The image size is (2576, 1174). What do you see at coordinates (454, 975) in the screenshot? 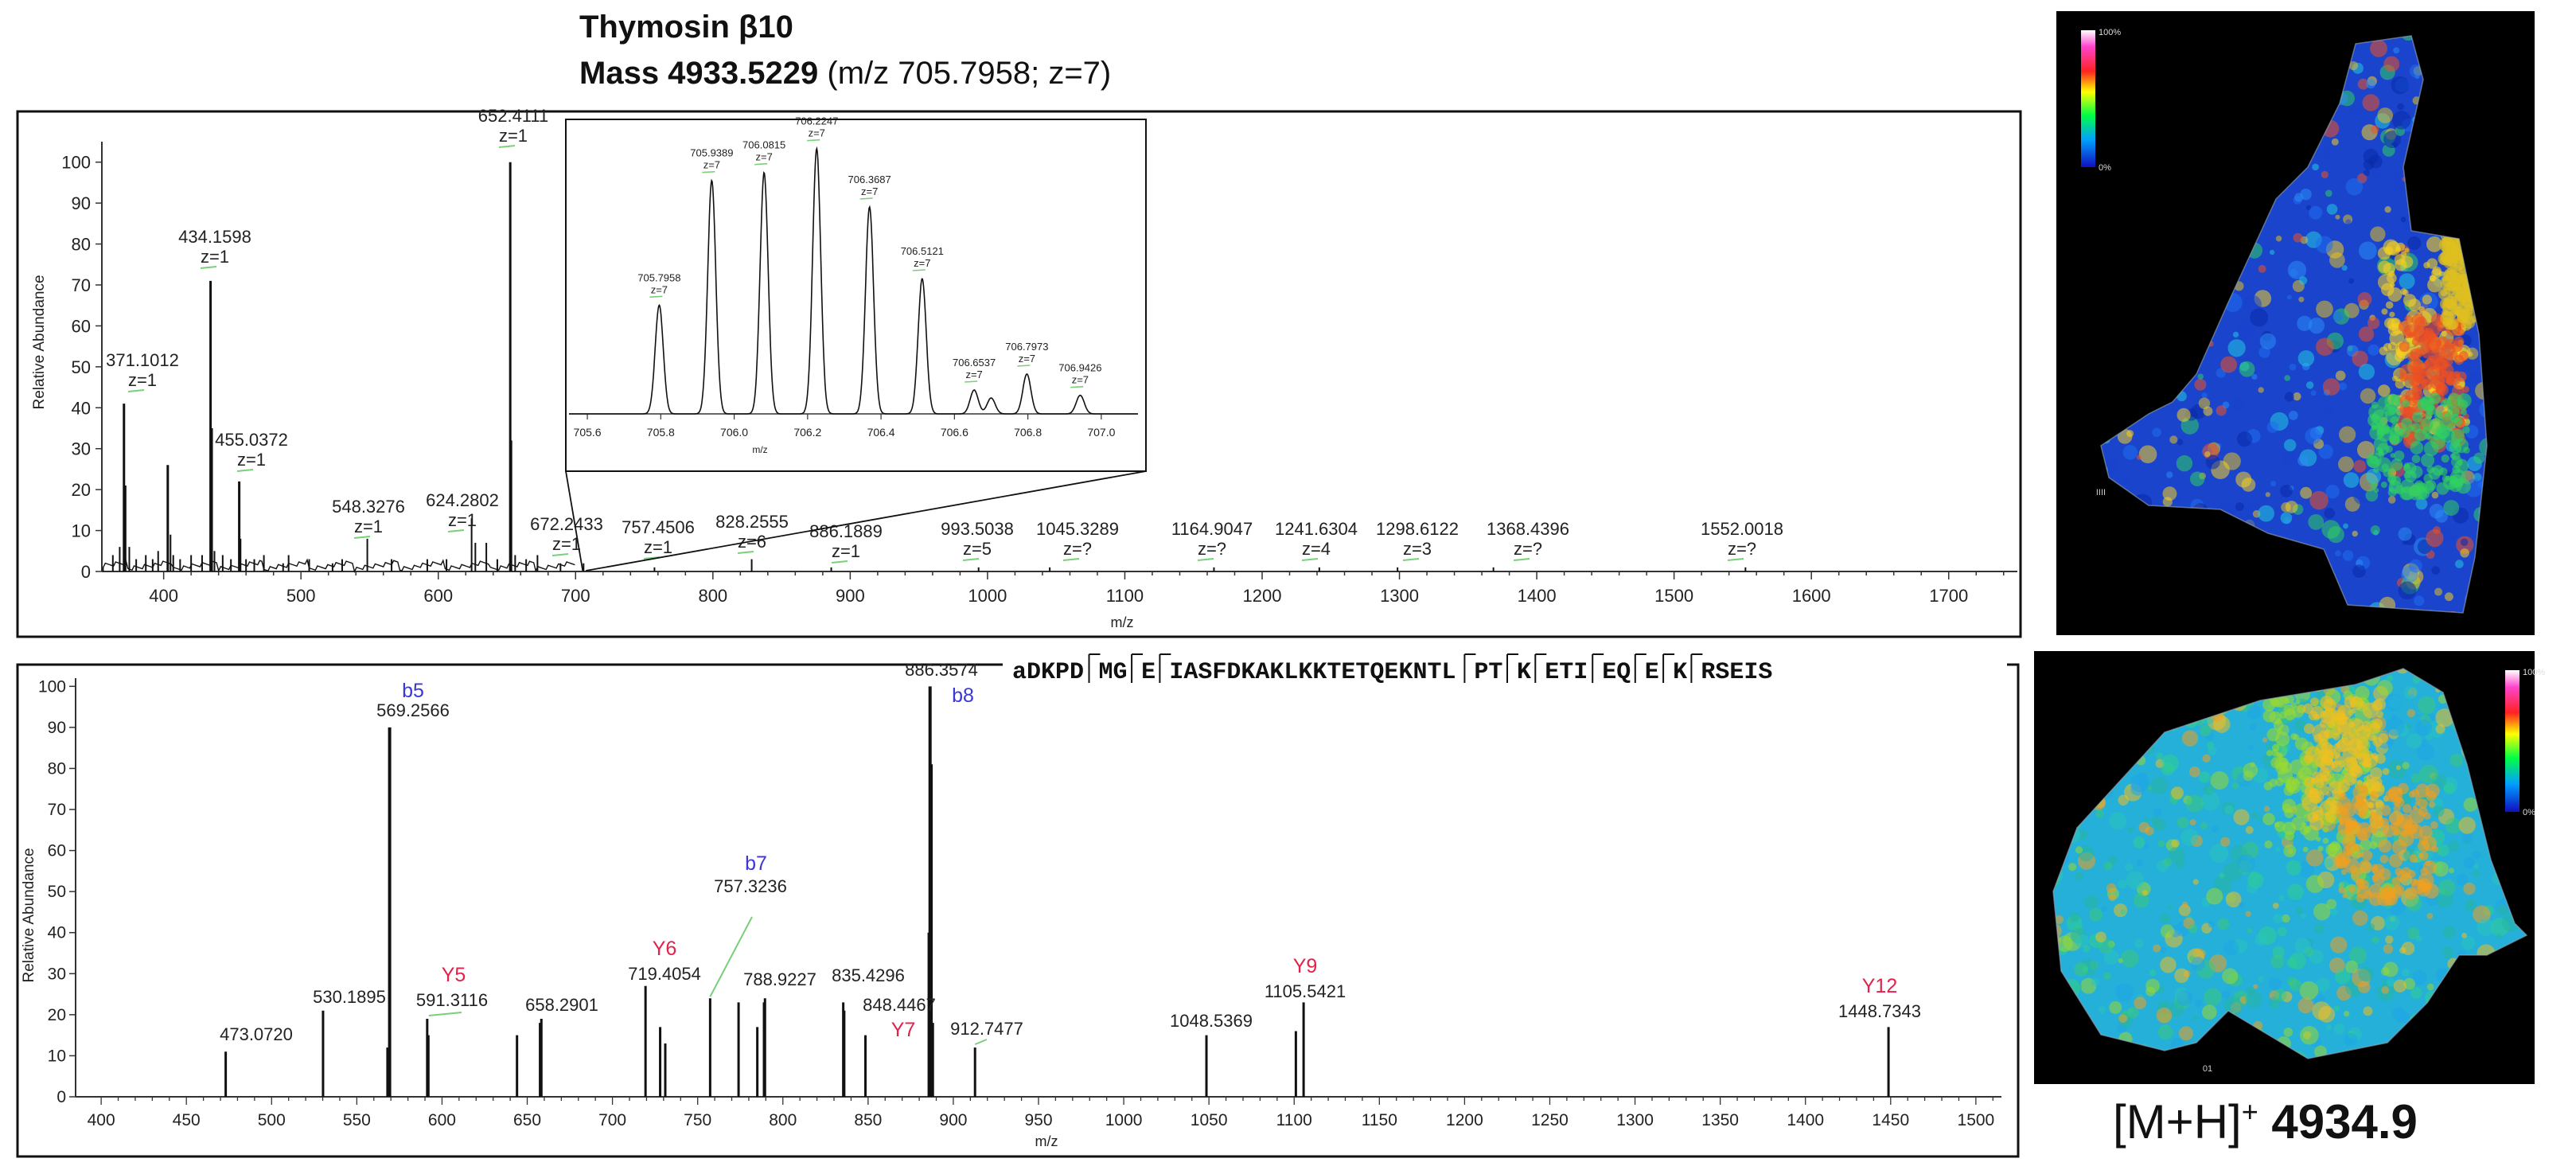
I see `fragment-ion-label: Y5` at bounding box center [454, 975].